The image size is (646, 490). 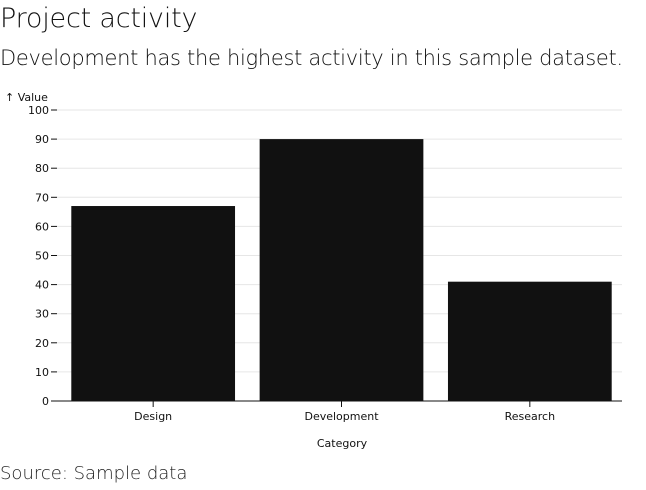 I want to click on y-tick-label: 80, so click(x=42, y=168).